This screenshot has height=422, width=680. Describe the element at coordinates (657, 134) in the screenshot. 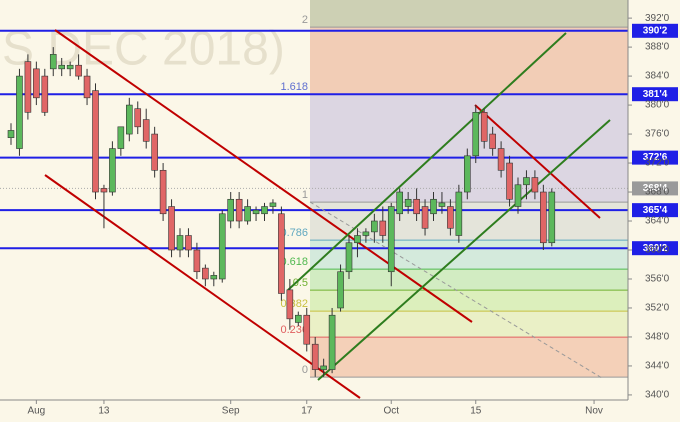

I see `y-tick-label: 376'0` at that location.